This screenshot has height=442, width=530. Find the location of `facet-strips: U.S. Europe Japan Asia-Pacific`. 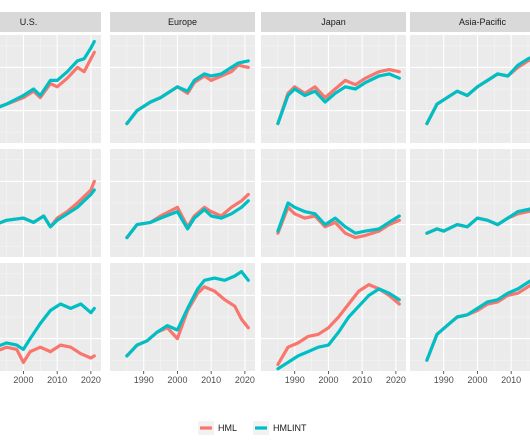

facet-strips: U.S. Europe Japan Asia-Pacific is located at coordinates (265, 22).